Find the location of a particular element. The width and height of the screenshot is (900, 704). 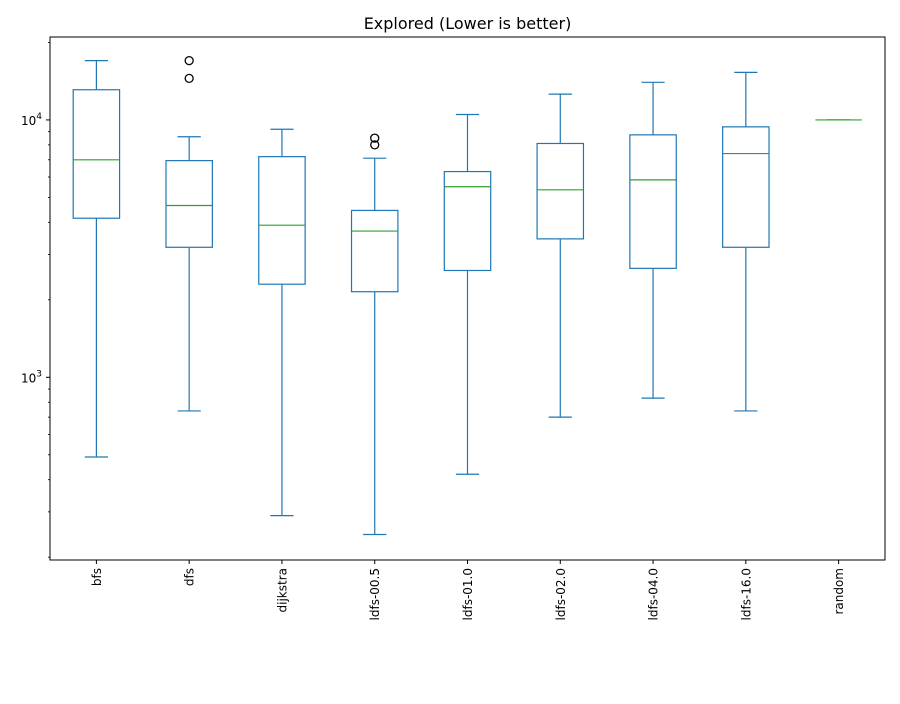

box-group-ldfs-04.0 is located at coordinates (653, 240).